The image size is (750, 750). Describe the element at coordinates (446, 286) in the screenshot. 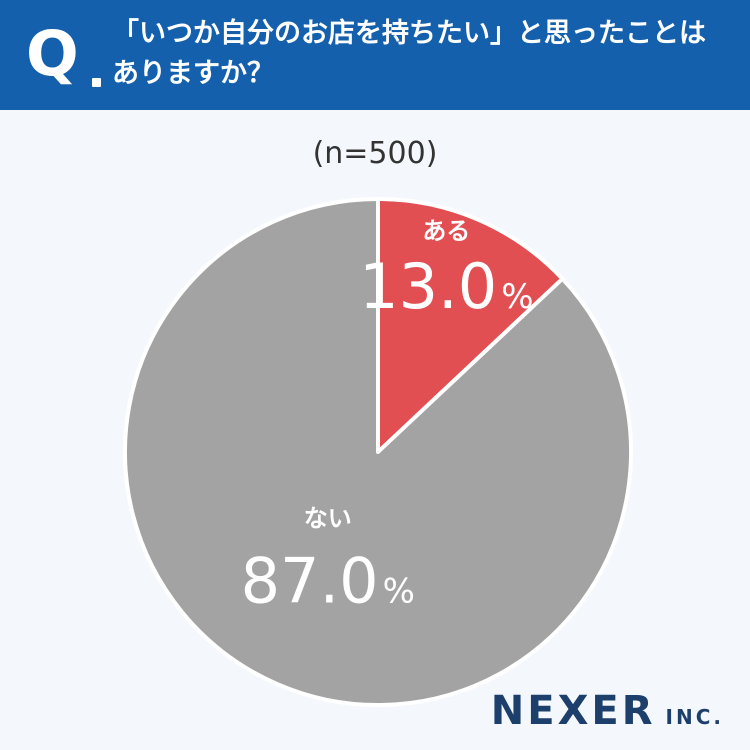

I see `slice-value-label: 13.0%` at that location.